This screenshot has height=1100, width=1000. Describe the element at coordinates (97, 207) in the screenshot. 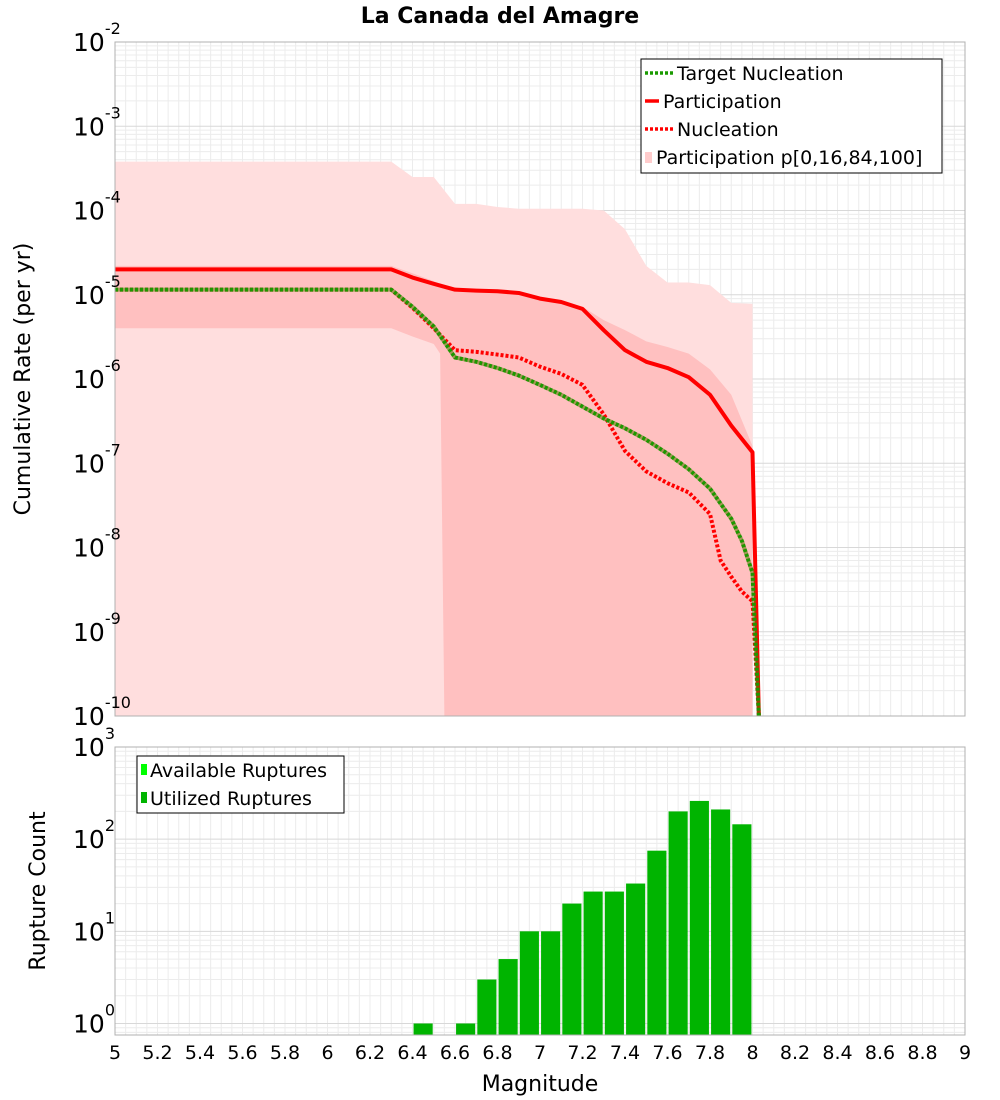

I see `rate-y-tick-label: 10⁻⁴` at that location.